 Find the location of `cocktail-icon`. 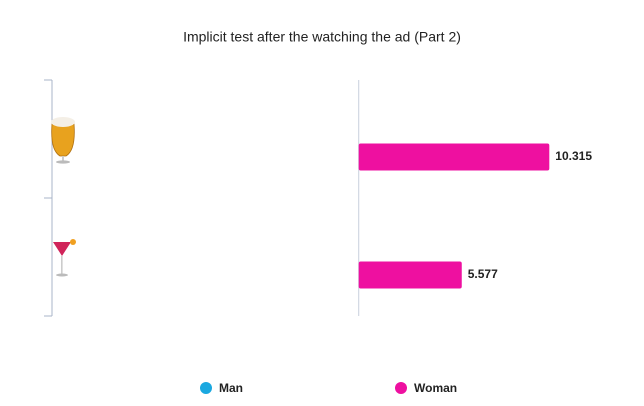

cocktail-icon is located at coordinates (64, 258).